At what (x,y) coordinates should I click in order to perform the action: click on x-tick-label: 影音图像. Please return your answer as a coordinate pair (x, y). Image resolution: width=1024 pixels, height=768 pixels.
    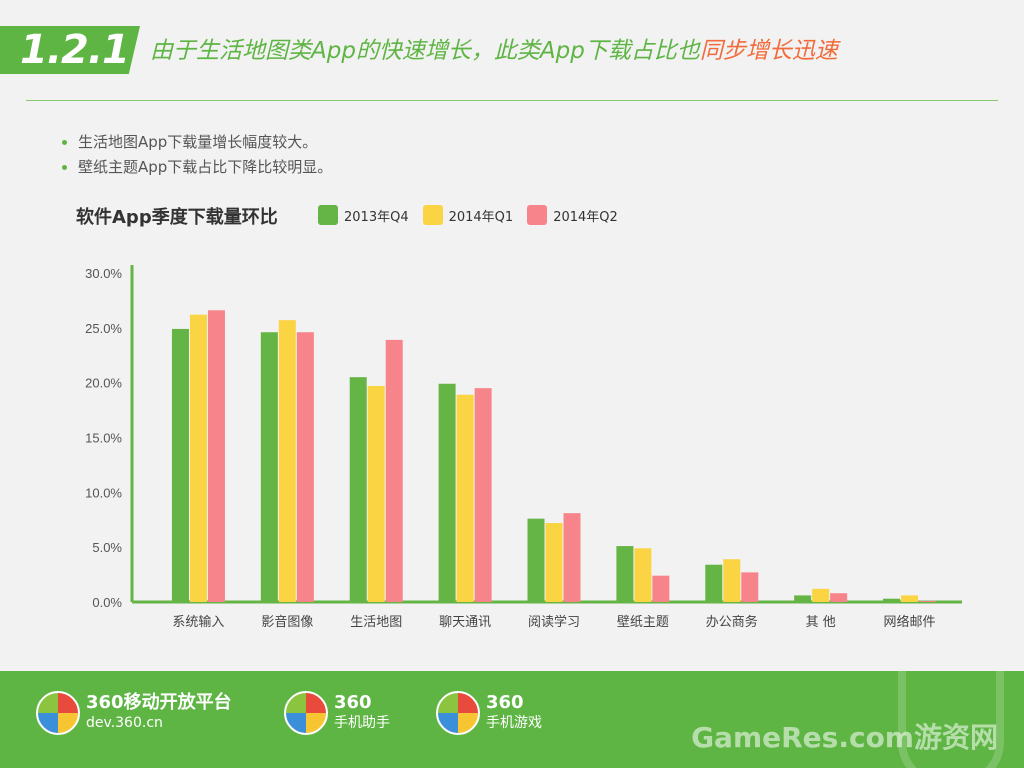
    Looking at the image, I should click on (287, 622).